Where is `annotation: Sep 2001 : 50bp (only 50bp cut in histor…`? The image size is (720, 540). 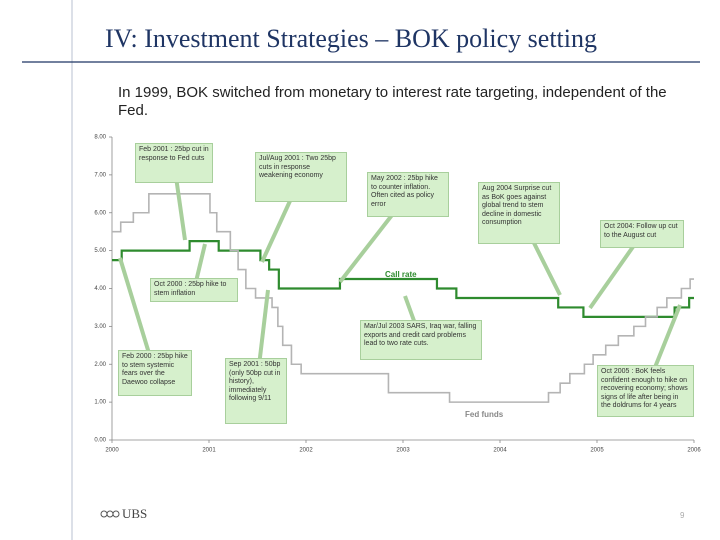 annotation: Sep 2001 : 50bp (only 50bp cut in histor… is located at coordinates (256, 391).